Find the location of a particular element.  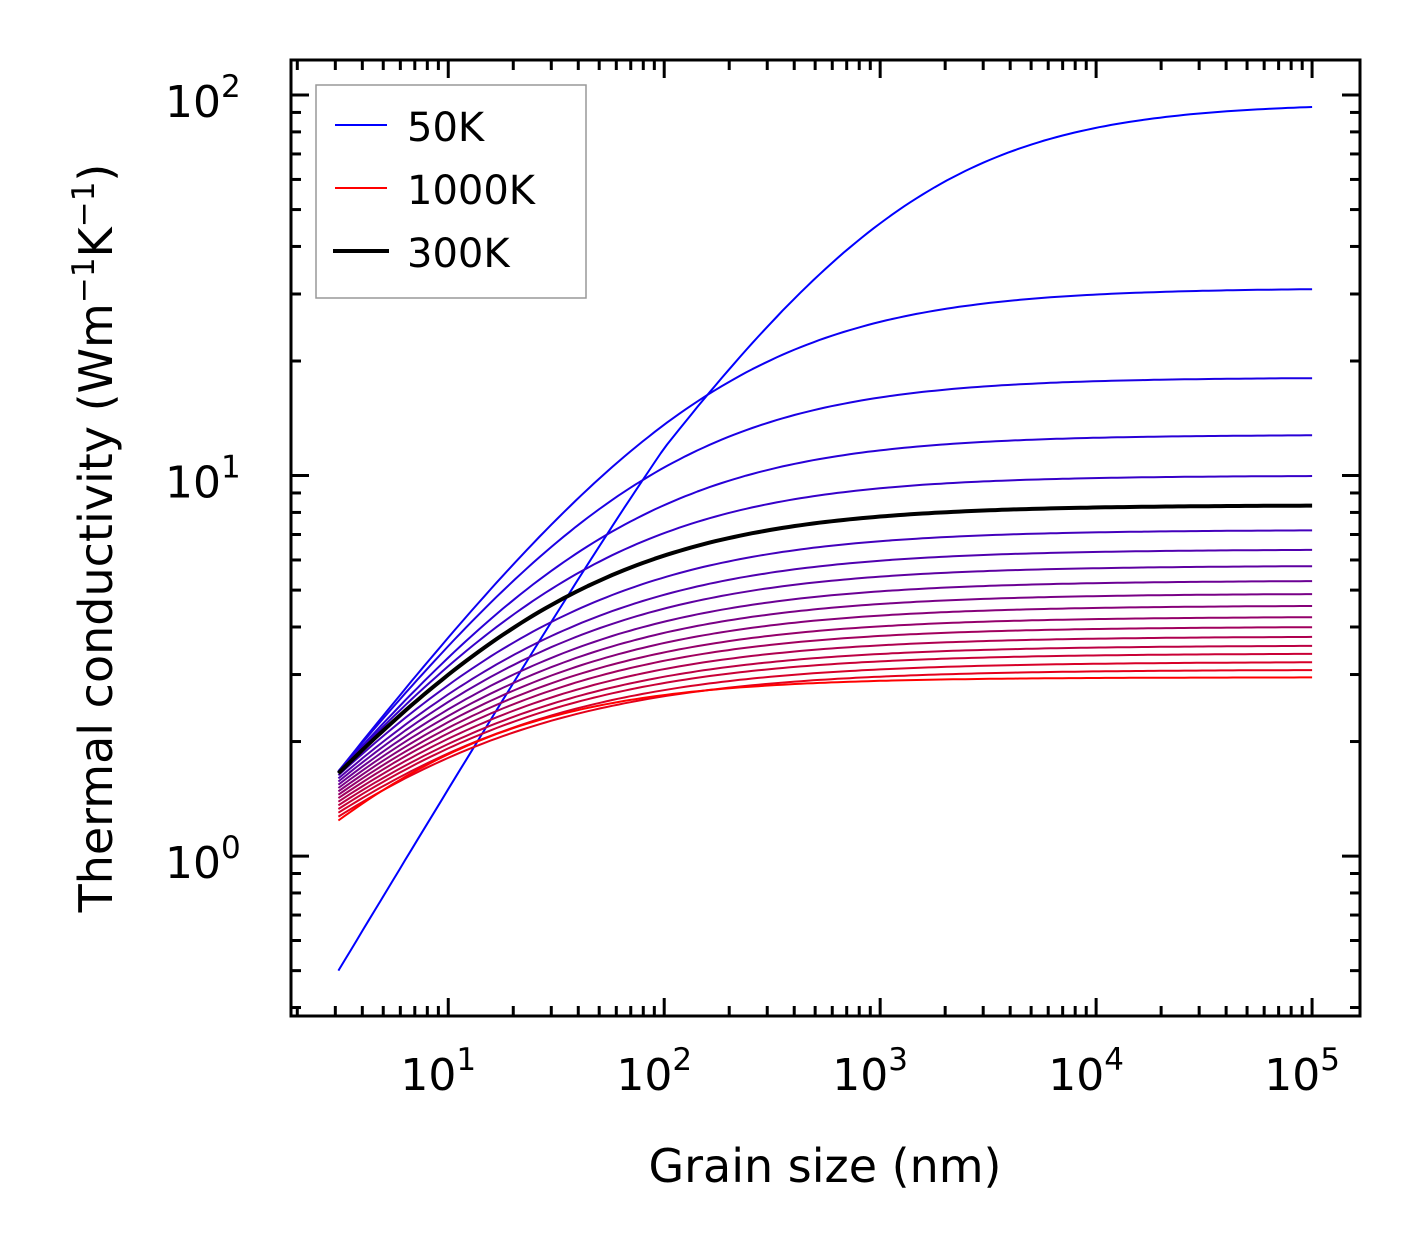

x-axis-label: Grain size (nm) is located at coordinates (825, 1166).